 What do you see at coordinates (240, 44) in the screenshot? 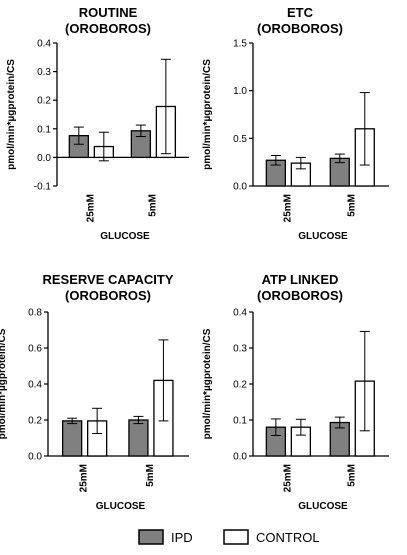
I see `y-tick-label: 1.5` at bounding box center [240, 44].